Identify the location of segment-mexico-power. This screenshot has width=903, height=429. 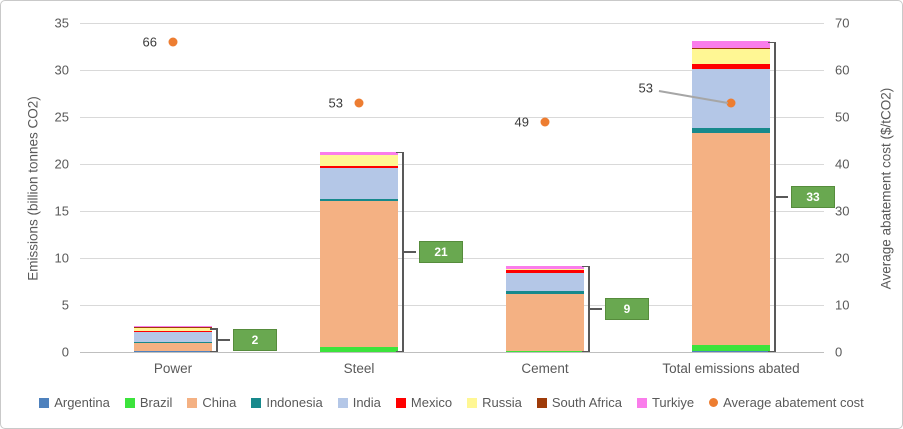
(173, 332).